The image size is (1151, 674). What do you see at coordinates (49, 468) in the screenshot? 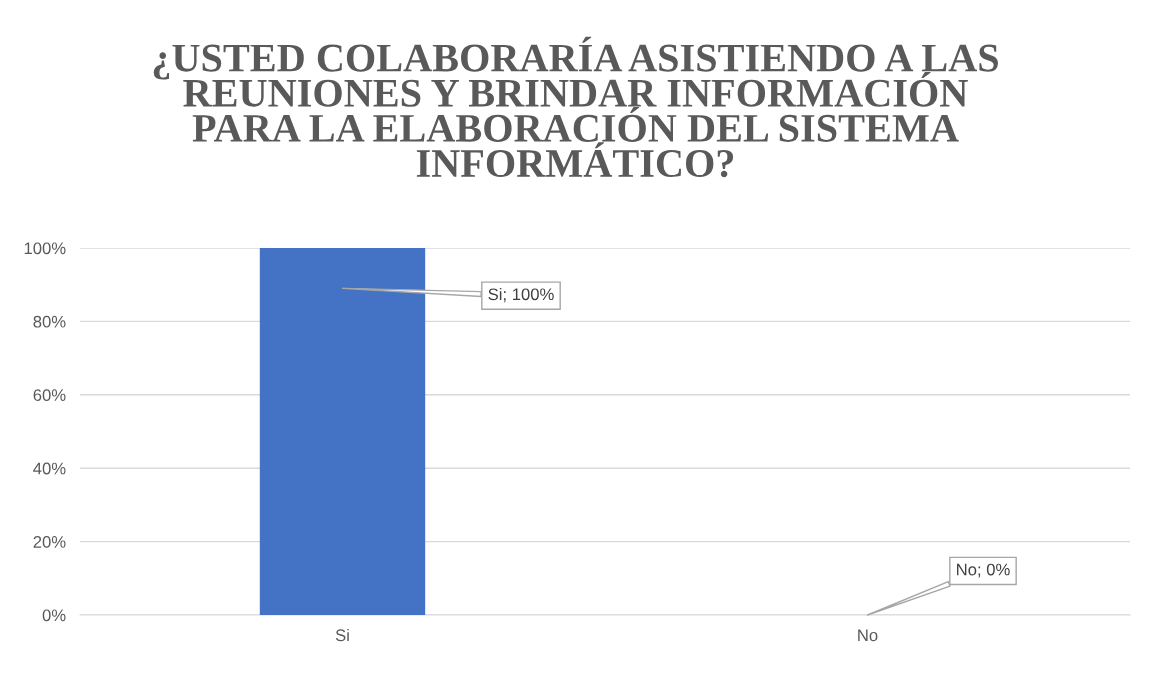
I see `y-tick-label: 40%` at bounding box center [49, 468].